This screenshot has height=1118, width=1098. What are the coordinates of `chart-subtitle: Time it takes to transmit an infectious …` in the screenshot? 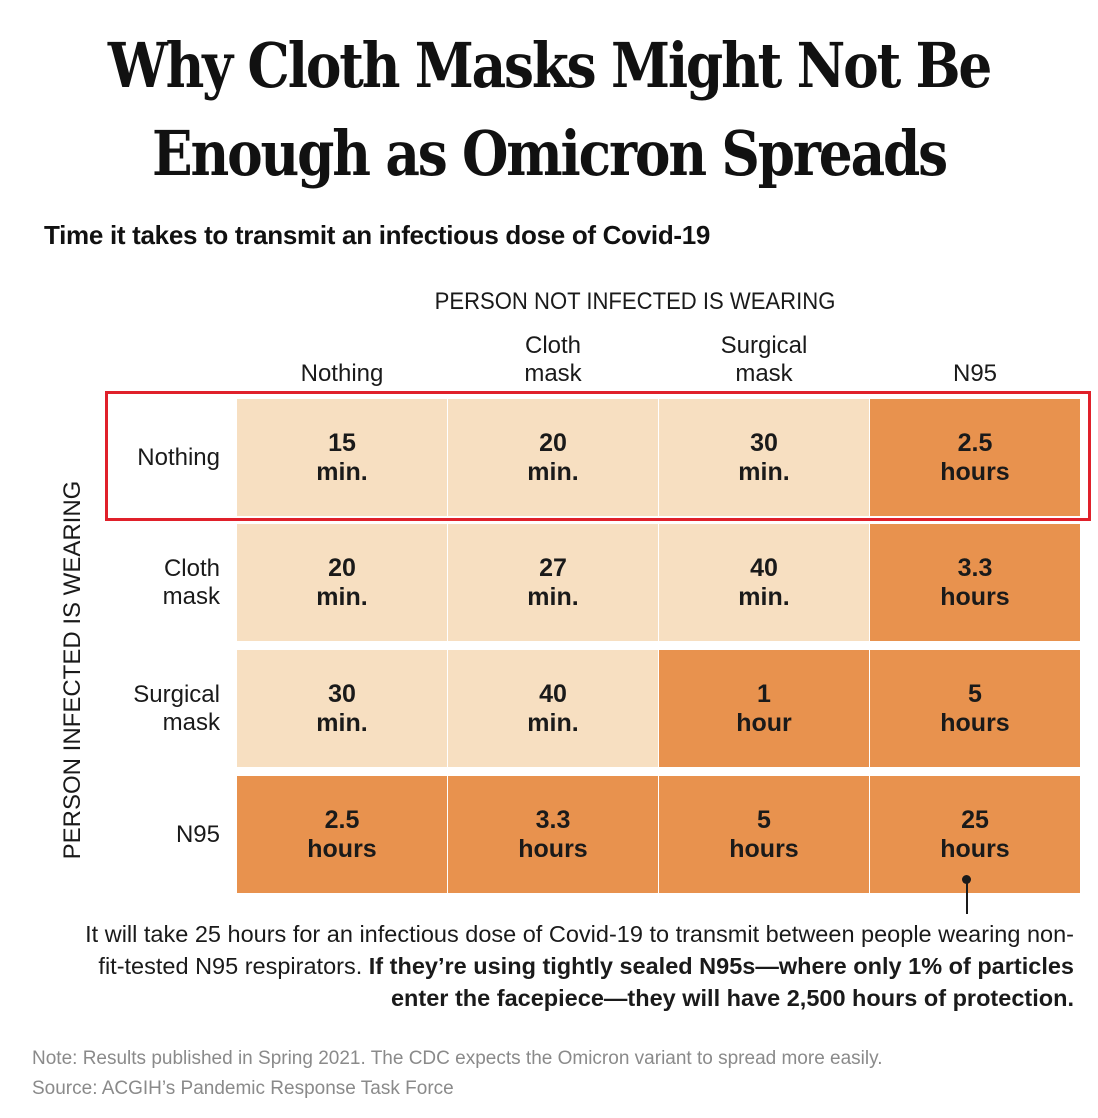 It's located at (377, 235).